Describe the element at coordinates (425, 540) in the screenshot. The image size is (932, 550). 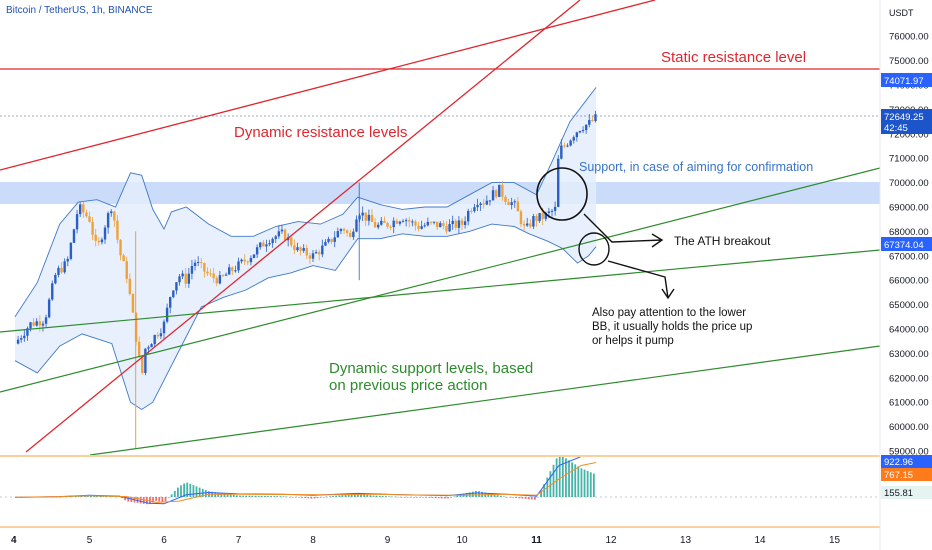
I see `time-axis: 4 5 6 7 8 9 10 11 12 13 14 15` at that location.